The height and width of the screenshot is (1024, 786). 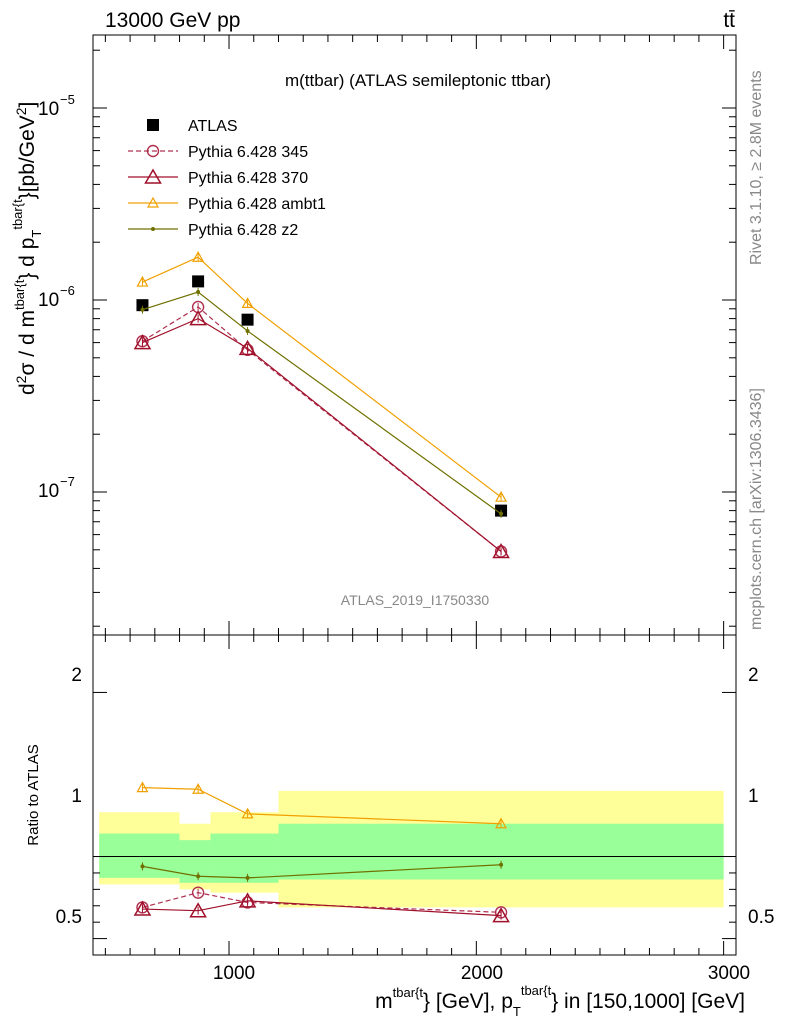 I want to click on legend-label: Pythia 6.428 370, so click(x=248, y=178).